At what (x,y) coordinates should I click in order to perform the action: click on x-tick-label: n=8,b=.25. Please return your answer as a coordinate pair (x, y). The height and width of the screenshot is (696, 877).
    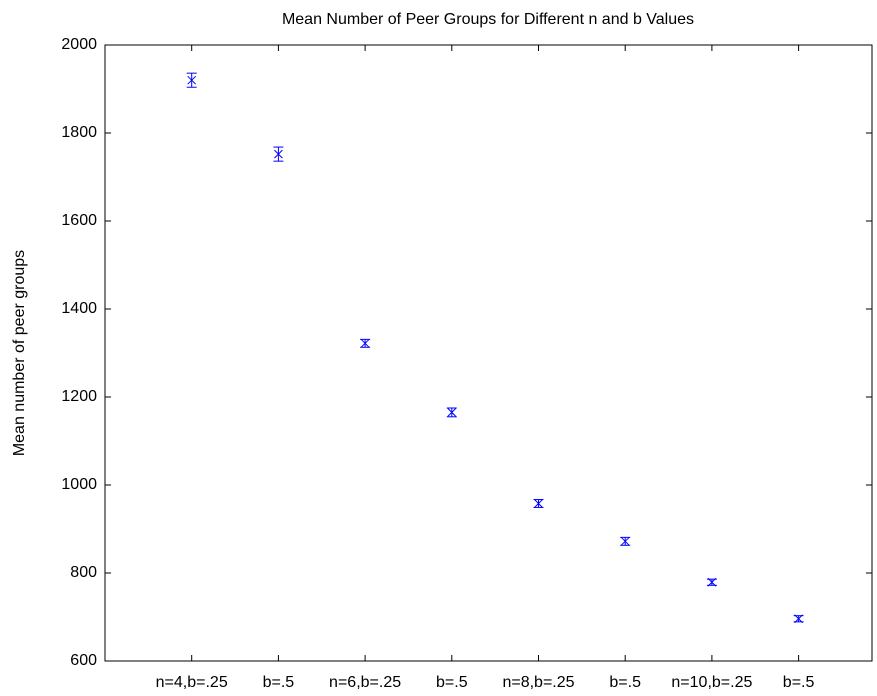
    Looking at the image, I should click on (538, 682).